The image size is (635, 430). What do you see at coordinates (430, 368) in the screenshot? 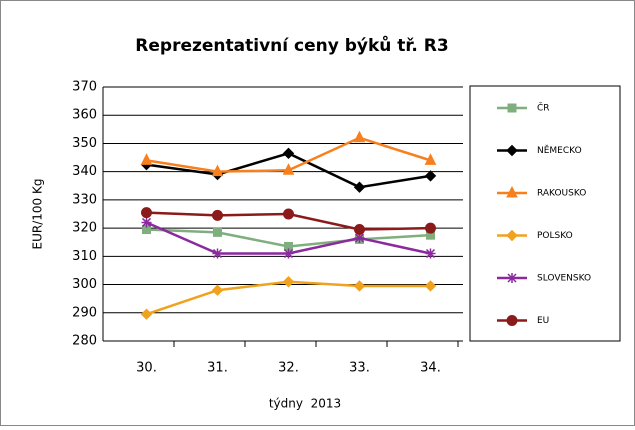
I see `x-tick-label: 34.` at bounding box center [430, 368].